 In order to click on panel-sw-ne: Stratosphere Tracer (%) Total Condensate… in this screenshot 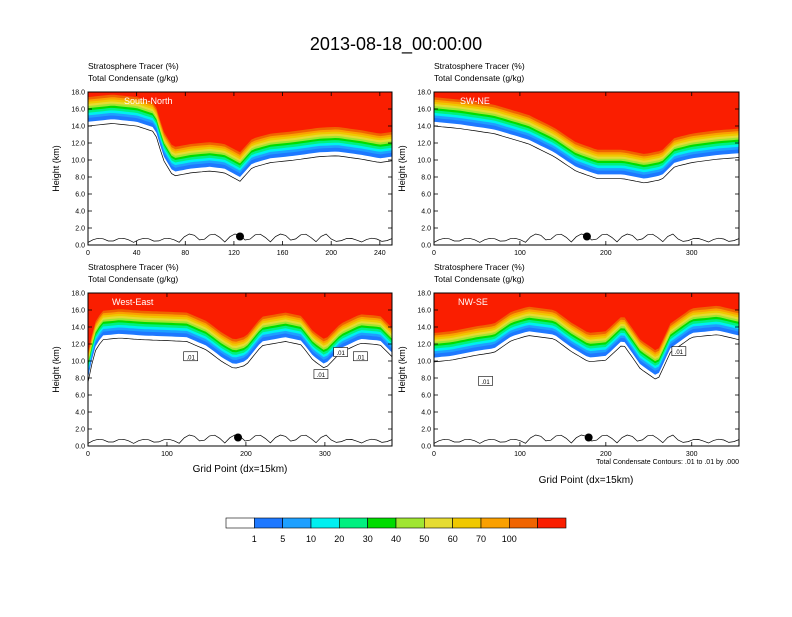, I will do `click(568, 159)`.